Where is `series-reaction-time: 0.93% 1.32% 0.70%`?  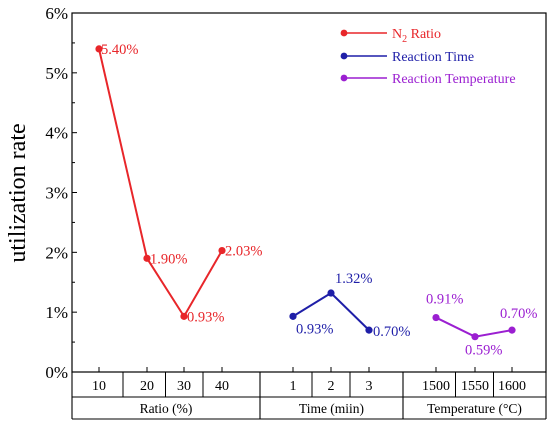
series-reaction-time: 0.93% 1.32% 0.70% is located at coordinates (349, 305).